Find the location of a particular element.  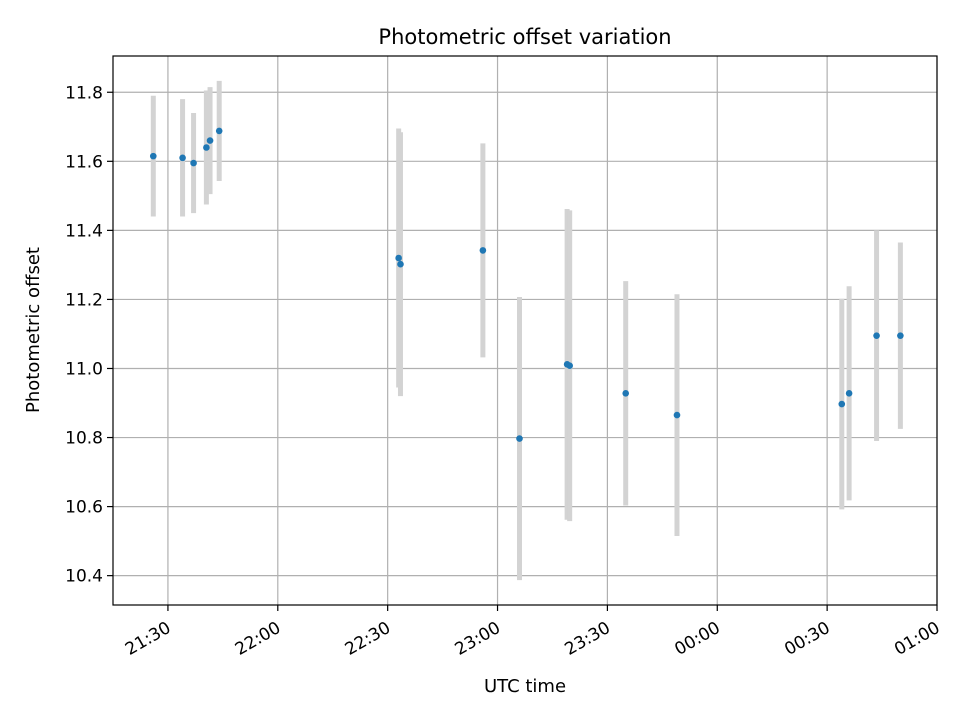

chart-title: Photometric offset variation is located at coordinates (524, 37).